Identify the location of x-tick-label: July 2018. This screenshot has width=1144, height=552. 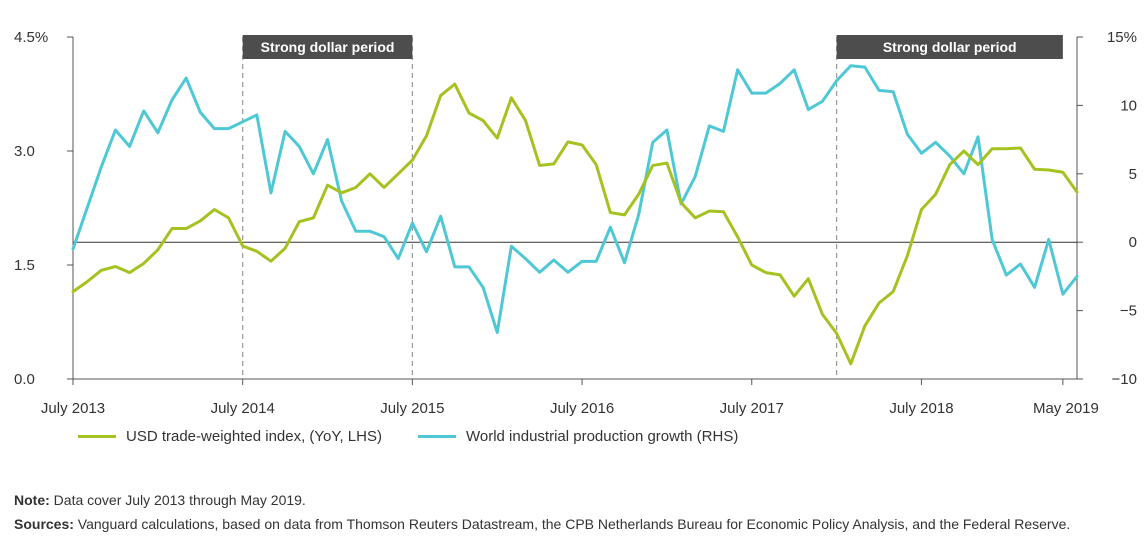
(921, 408).